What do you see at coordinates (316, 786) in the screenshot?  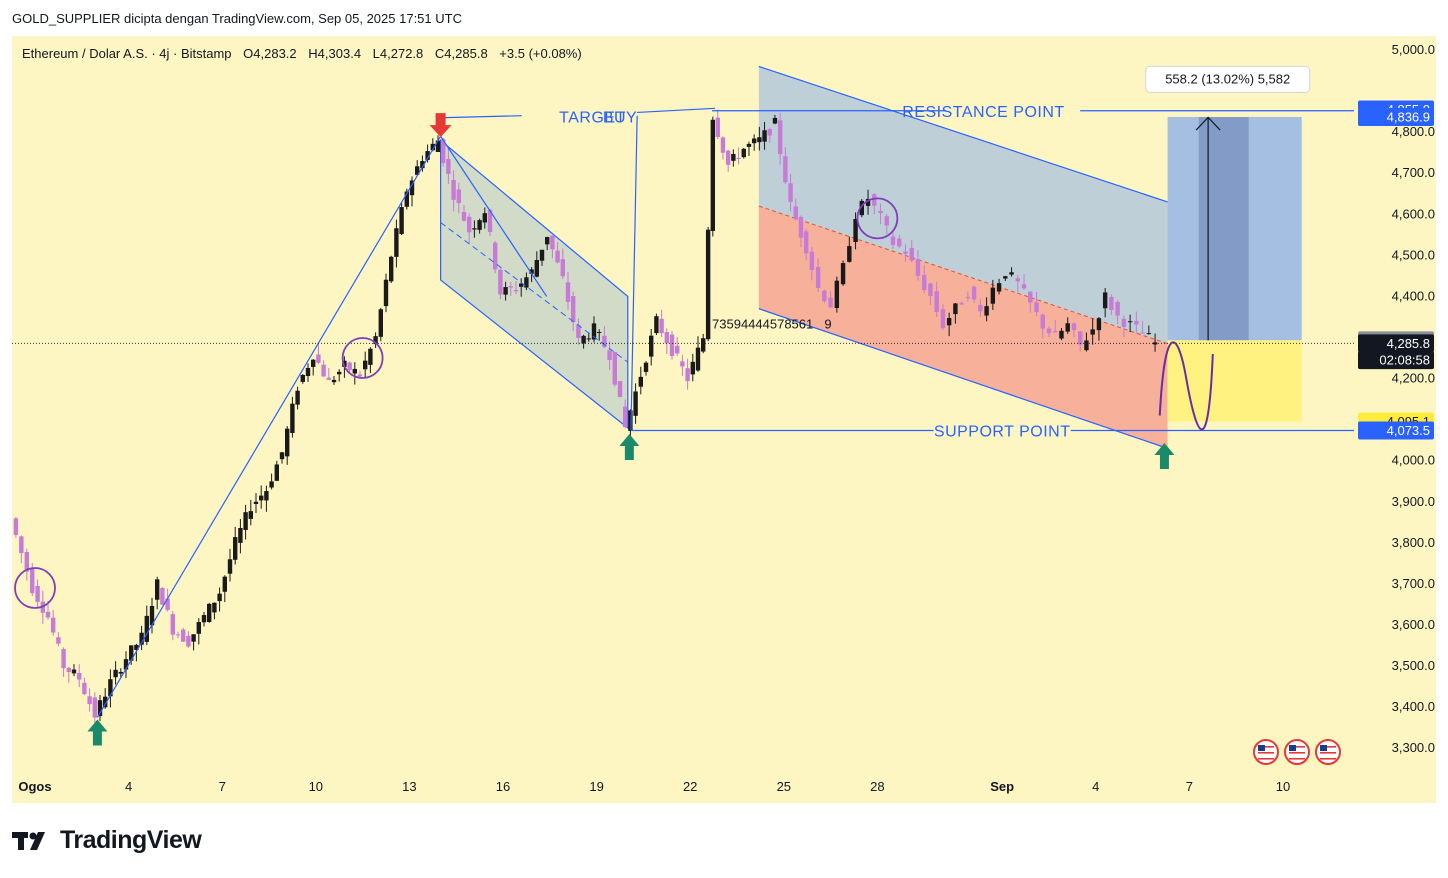 I see `x-tick-label: 10` at bounding box center [316, 786].